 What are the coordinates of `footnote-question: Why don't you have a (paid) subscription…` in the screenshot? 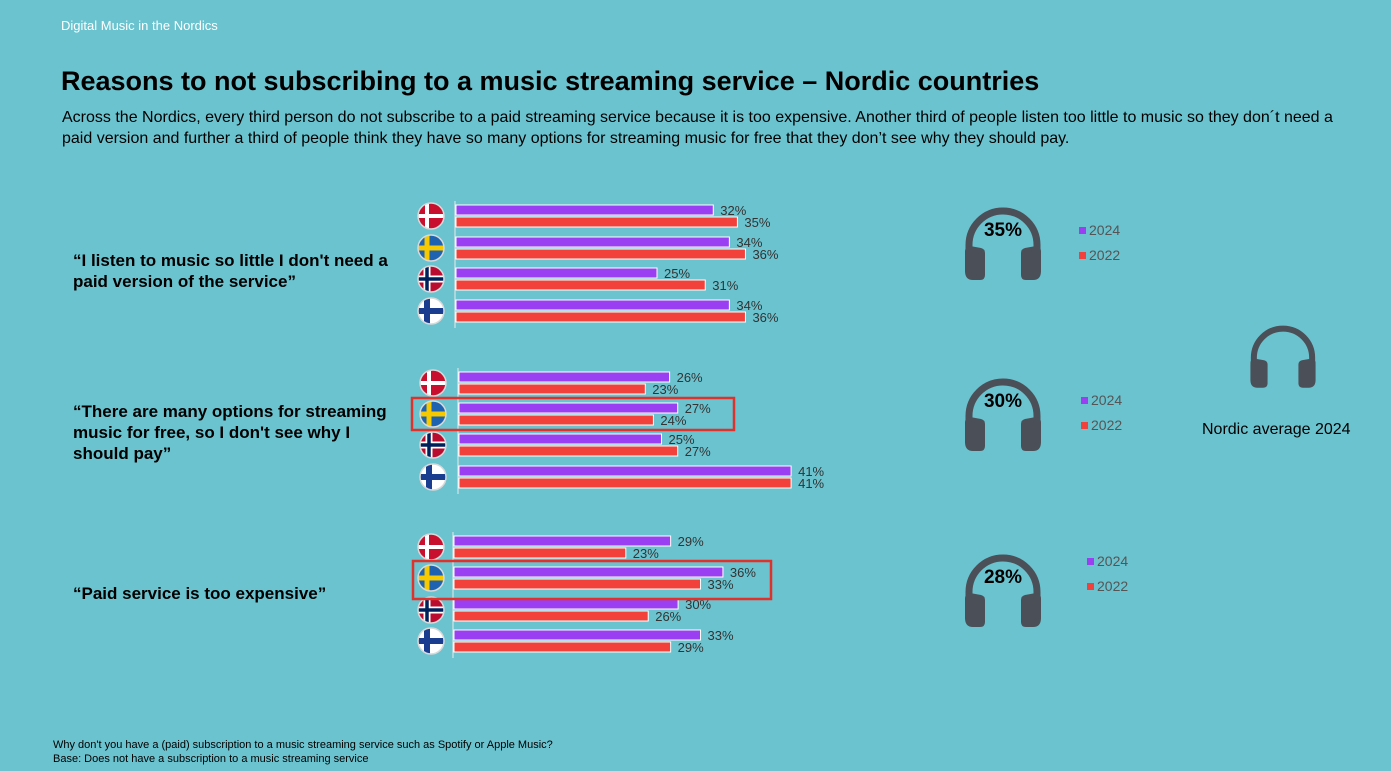 It's located at (303, 745).